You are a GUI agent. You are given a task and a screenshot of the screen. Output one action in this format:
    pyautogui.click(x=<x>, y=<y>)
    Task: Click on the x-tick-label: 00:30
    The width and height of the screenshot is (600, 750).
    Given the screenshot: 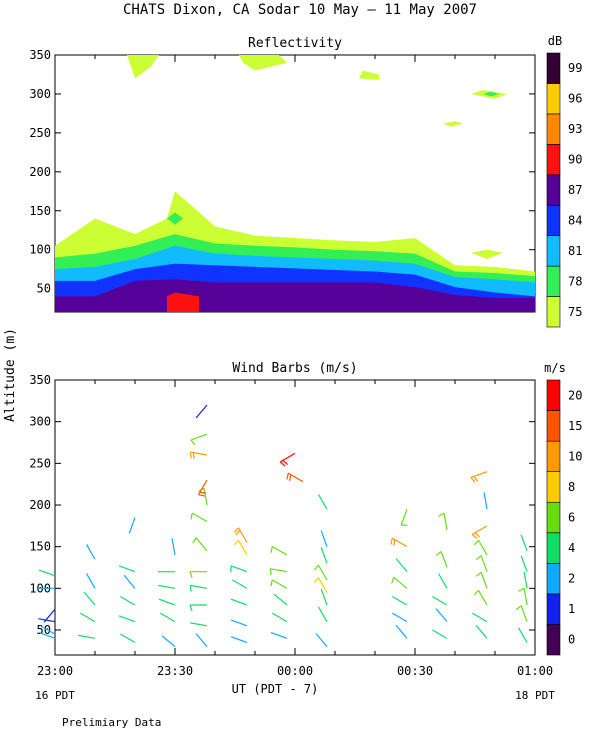 What is the action you would take?
    pyautogui.click(x=415, y=671)
    